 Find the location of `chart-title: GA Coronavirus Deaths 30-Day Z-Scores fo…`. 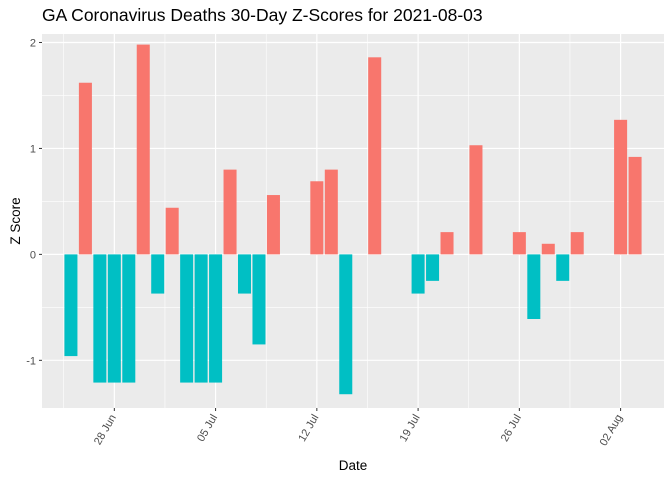

chart-title: GA Coronavirus Deaths 30-Day Z-Scores fo… is located at coordinates (262, 15).